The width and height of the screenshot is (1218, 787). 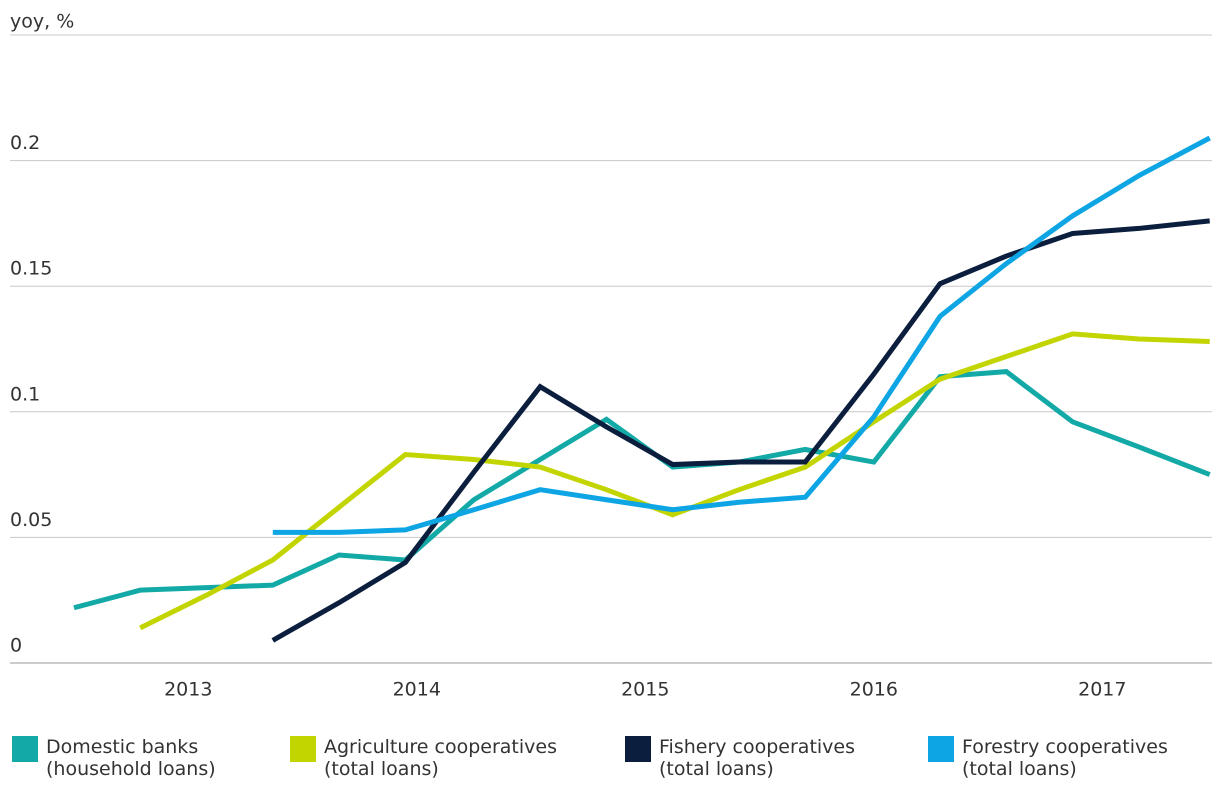 What do you see at coordinates (1065, 758) in the screenshot?
I see `legend-label: Forestry cooperatives (total loans)` at bounding box center [1065, 758].